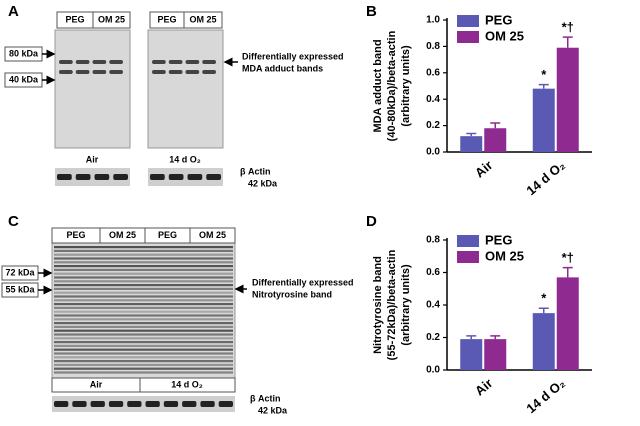  Describe the element at coordinates (293, 56) in the screenshot. I see `annotation-text: Differentially expressed` at that location.